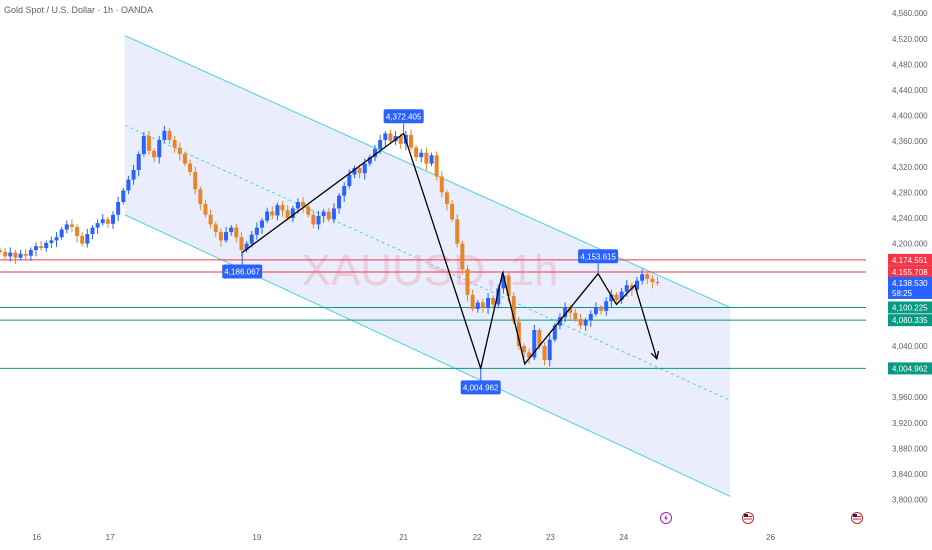 This screenshot has height=550, width=932. What do you see at coordinates (910, 218) in the screenshot?
I see `price-axis-tick-label: 4,240.000` at bounding box center [910, 218].